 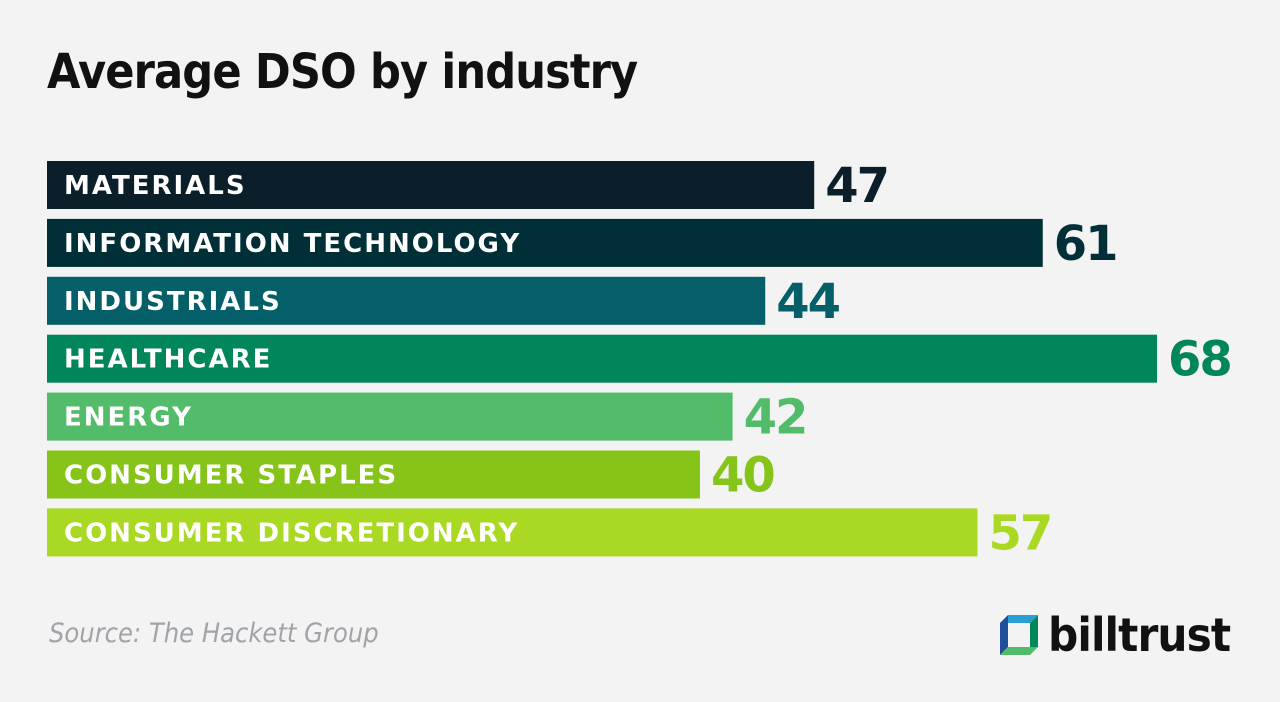 I want to click on bar-healthcare, so click(x=602, y=358).